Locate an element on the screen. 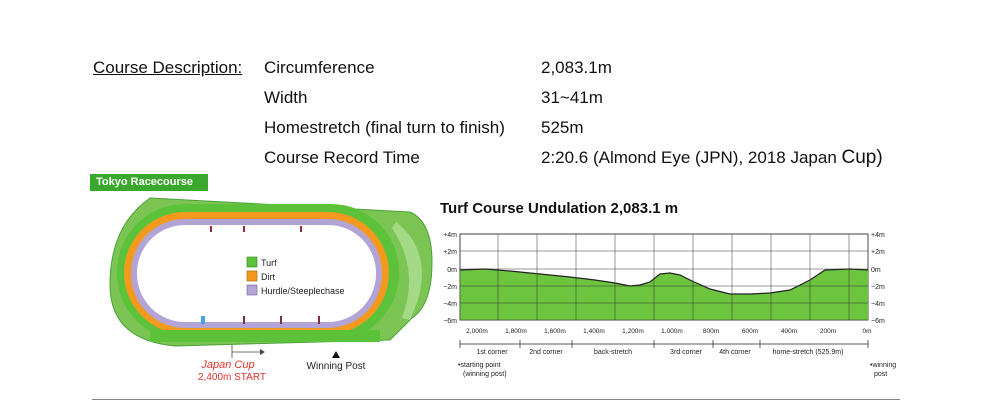 This screenshot has height=401, width=996. japan-cup-start-label: 2,400m START is located at coordinates (232, 377).